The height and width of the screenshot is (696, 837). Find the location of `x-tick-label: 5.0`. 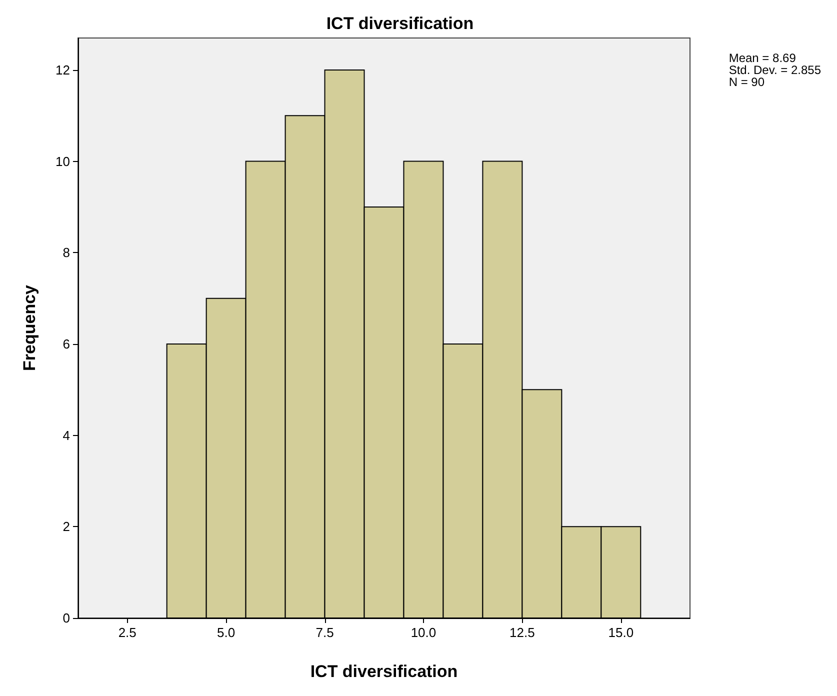

x-tick-label: 5.0 is located at coordinates (226, 632).